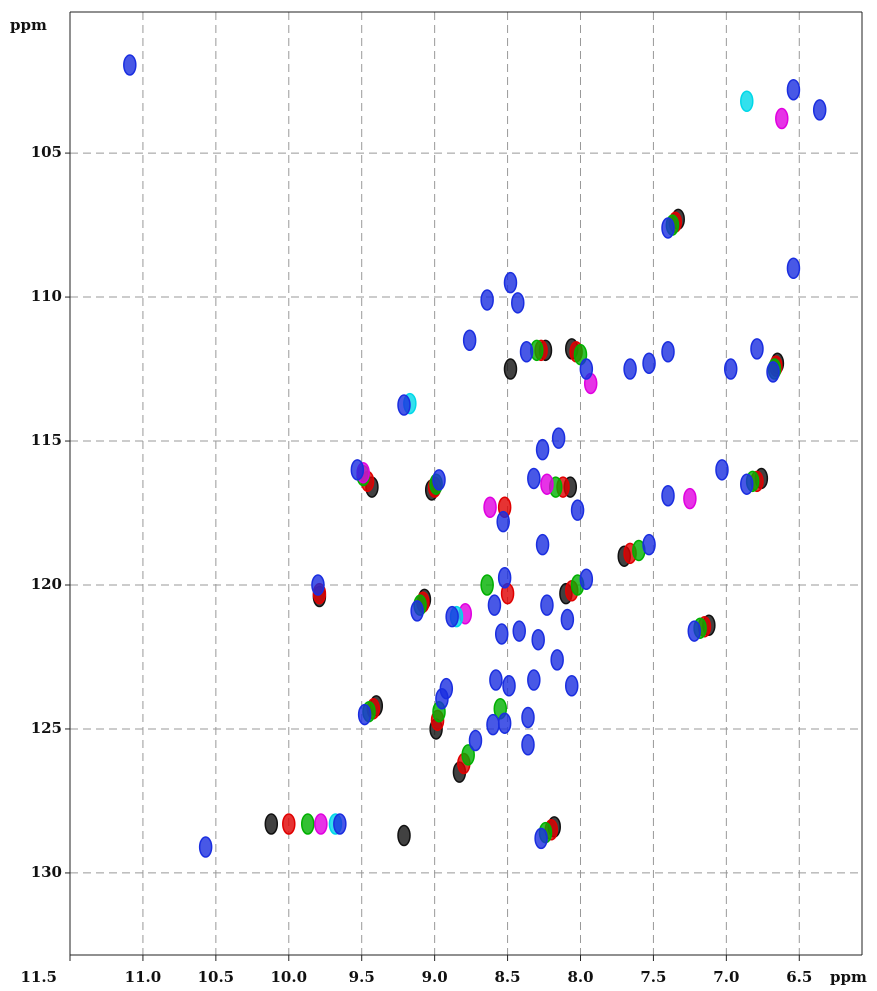 The width and height of the screenshot is (877, 991). I want to click on y-tick-label: 130, so click(46, 872).